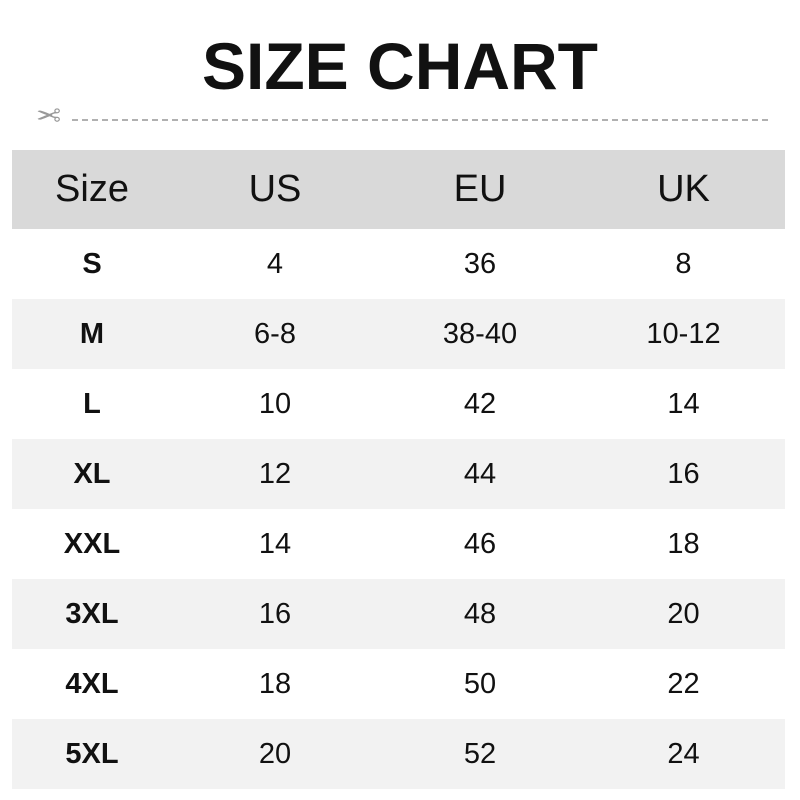 Image resolution: width=800 pixels, height=800 pixels. Describe the element at coordinates (480, 473) in the screenshot. I see `cell-eu: 44` at that location.